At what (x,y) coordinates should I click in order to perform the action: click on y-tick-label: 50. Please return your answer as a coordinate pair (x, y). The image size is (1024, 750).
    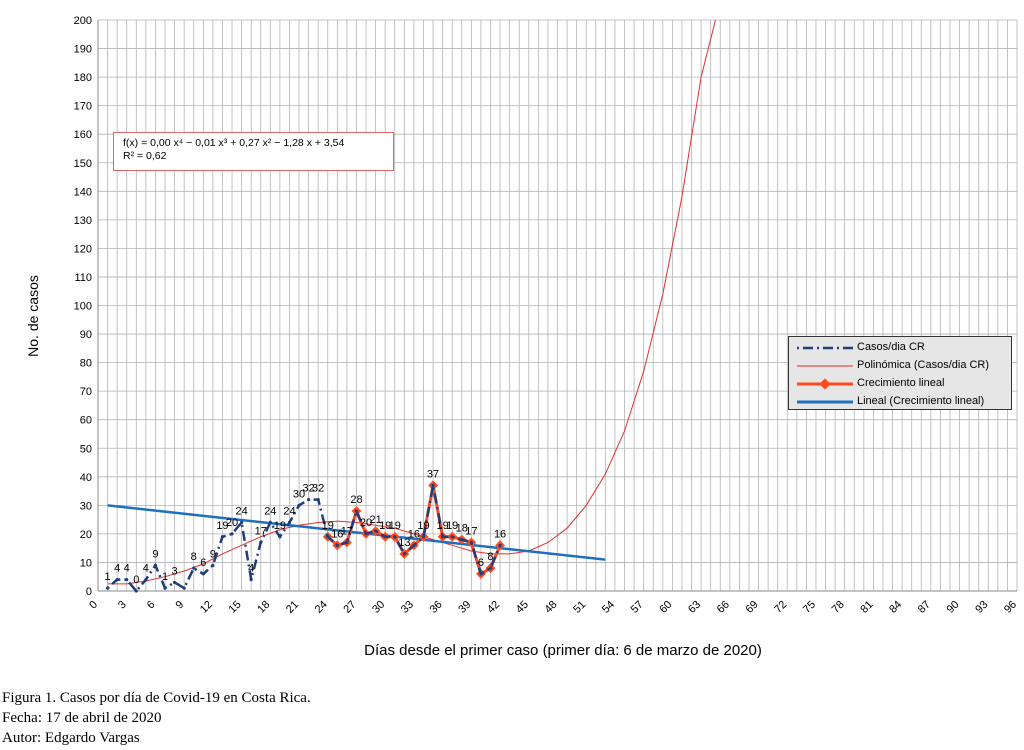
    Looking at the image, I should click on (86, 449).